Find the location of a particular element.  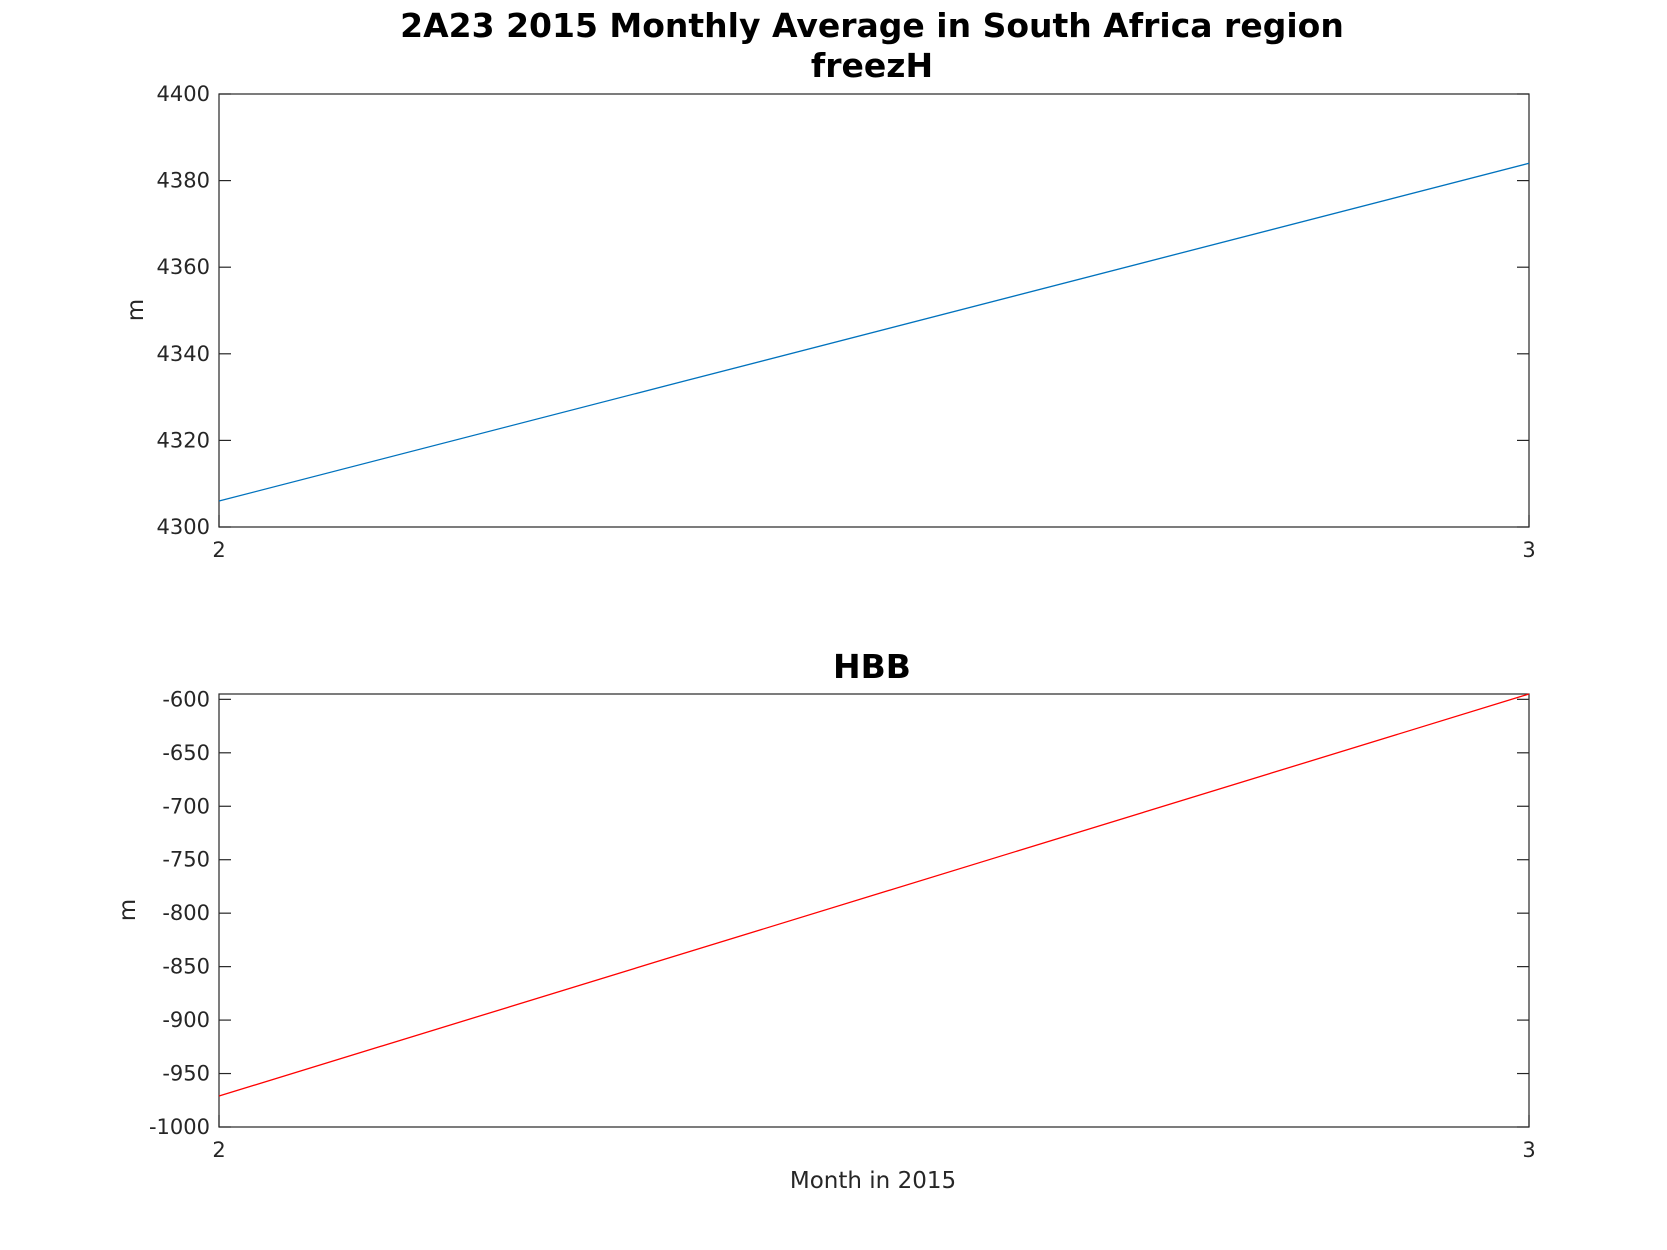

y-tick-label: -750 is located at coordinates (186, 860).